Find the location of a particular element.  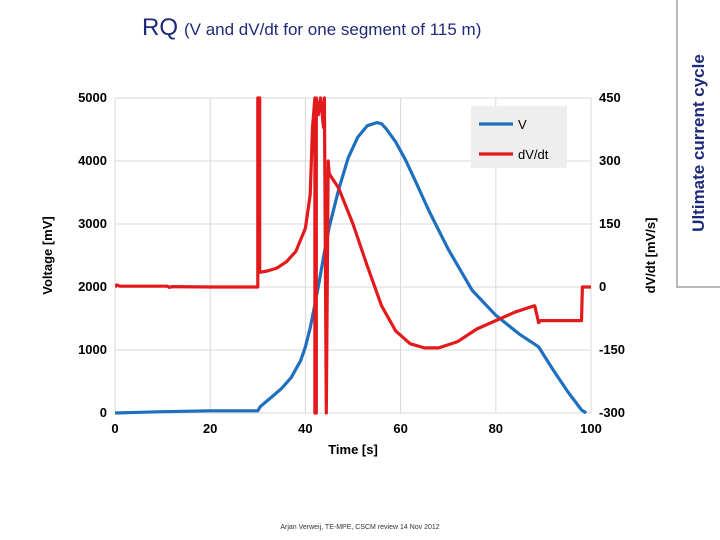

y2-tick-label: 450 is located at coordinates (610, 97).